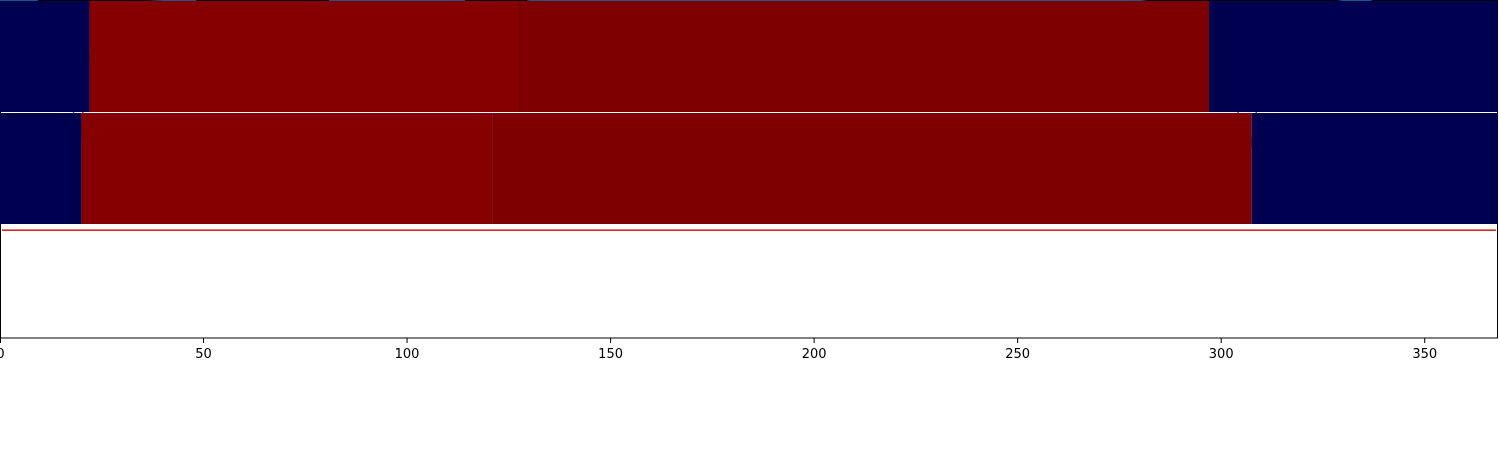 The image size is (1500, 450). Describe the element at coordinates (2, 354) in the screenshot. I see `x-tick-label-0: 0` at that location.